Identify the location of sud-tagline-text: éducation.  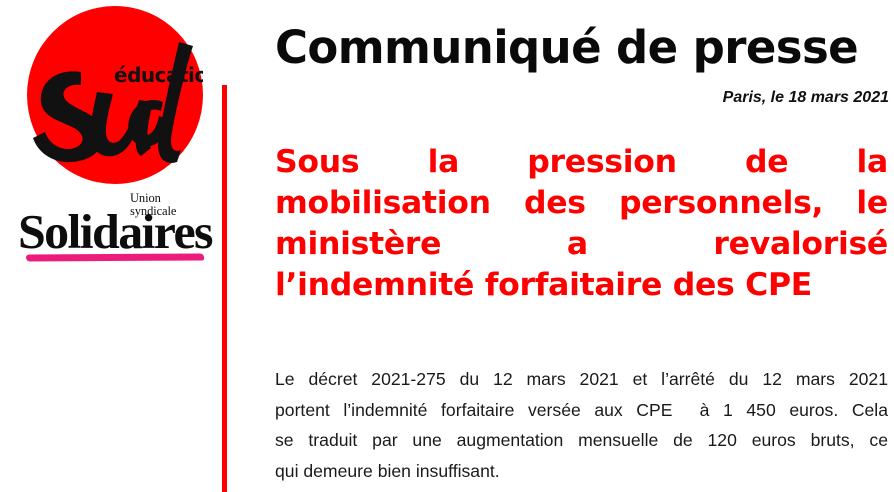
(158, 75).